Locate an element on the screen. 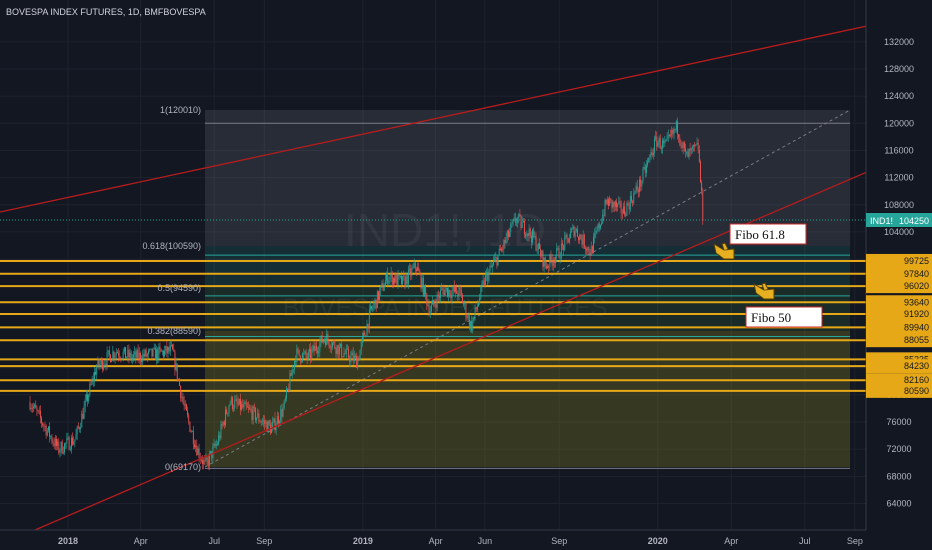 This screenshot has width=932, height=550. time-axis: 2018 Apr Jul Sep 2019 Apr Jun Sep 2020 Apr Jul Sep is located at coordinates (466, 539).